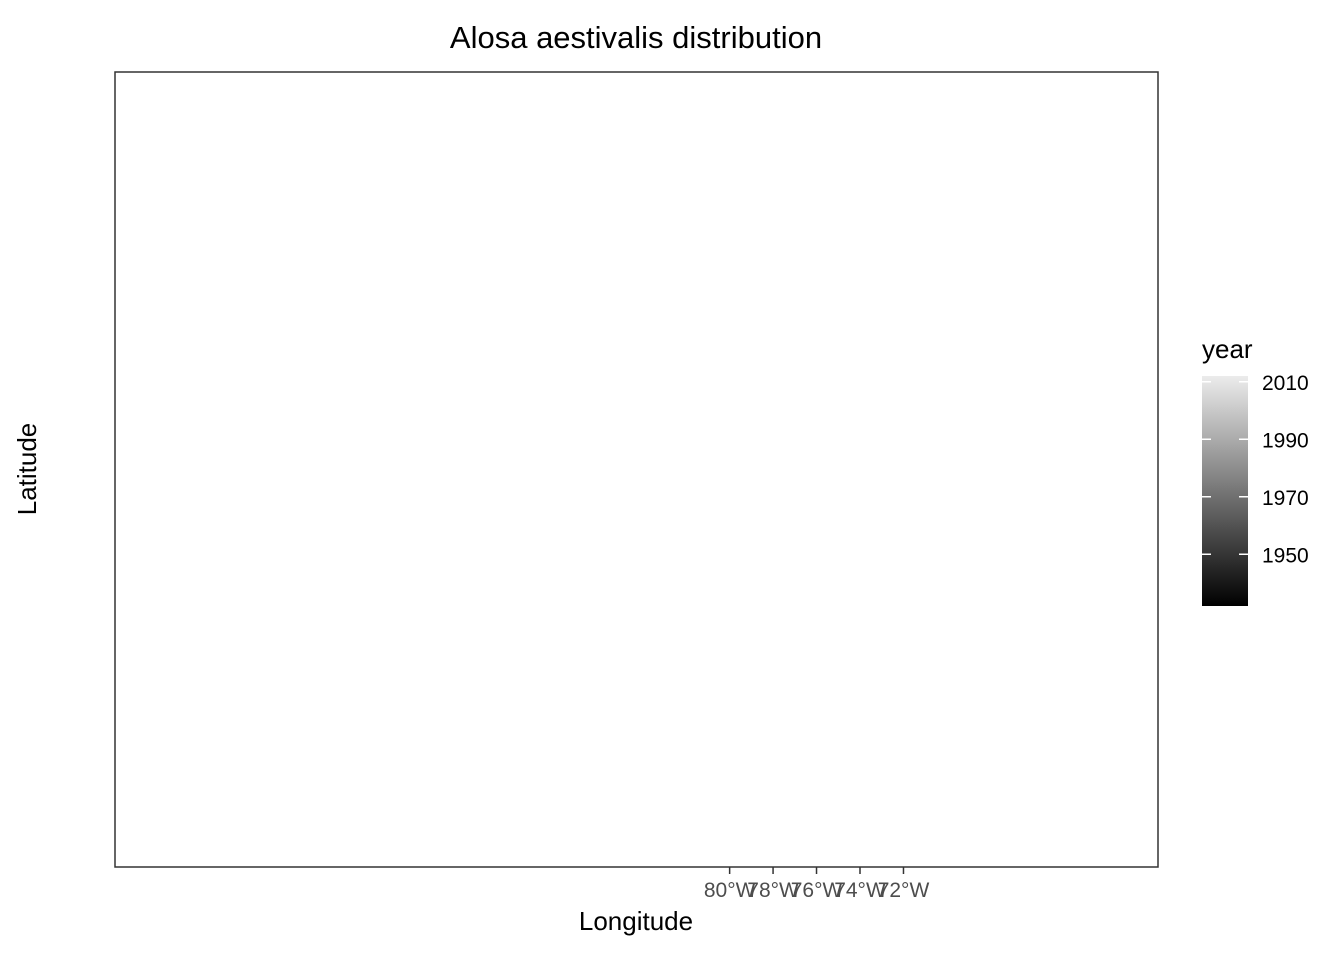  What do you see at coordinates (27, 469) in the screenshot?
I see `y-axis-title: Latitude` at bounding box center [27, 469].